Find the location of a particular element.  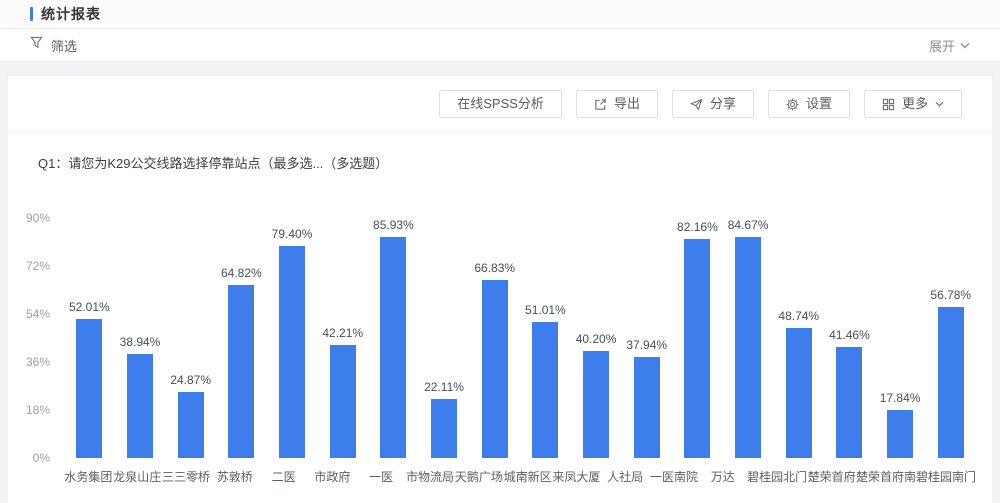

x-axis-label: 碧桂园北门 is located at coordinates (777, 477).